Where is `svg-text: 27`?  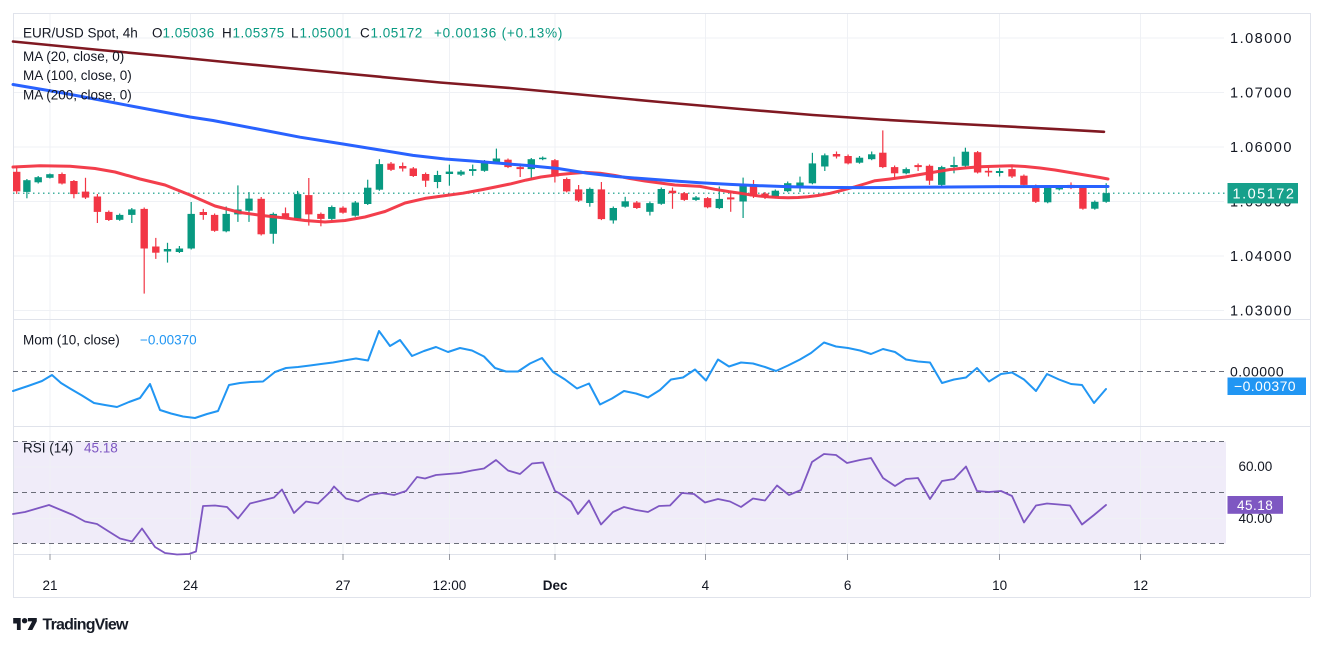
svg-text: 27 is located at coordinates (342, 585).